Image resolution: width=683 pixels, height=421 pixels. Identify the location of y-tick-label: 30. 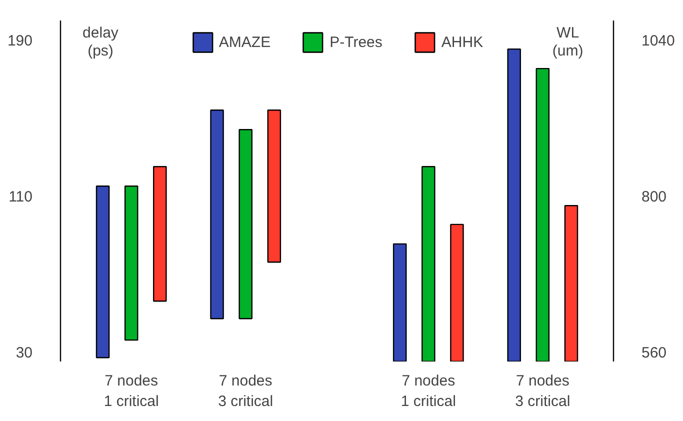
(24, 353).